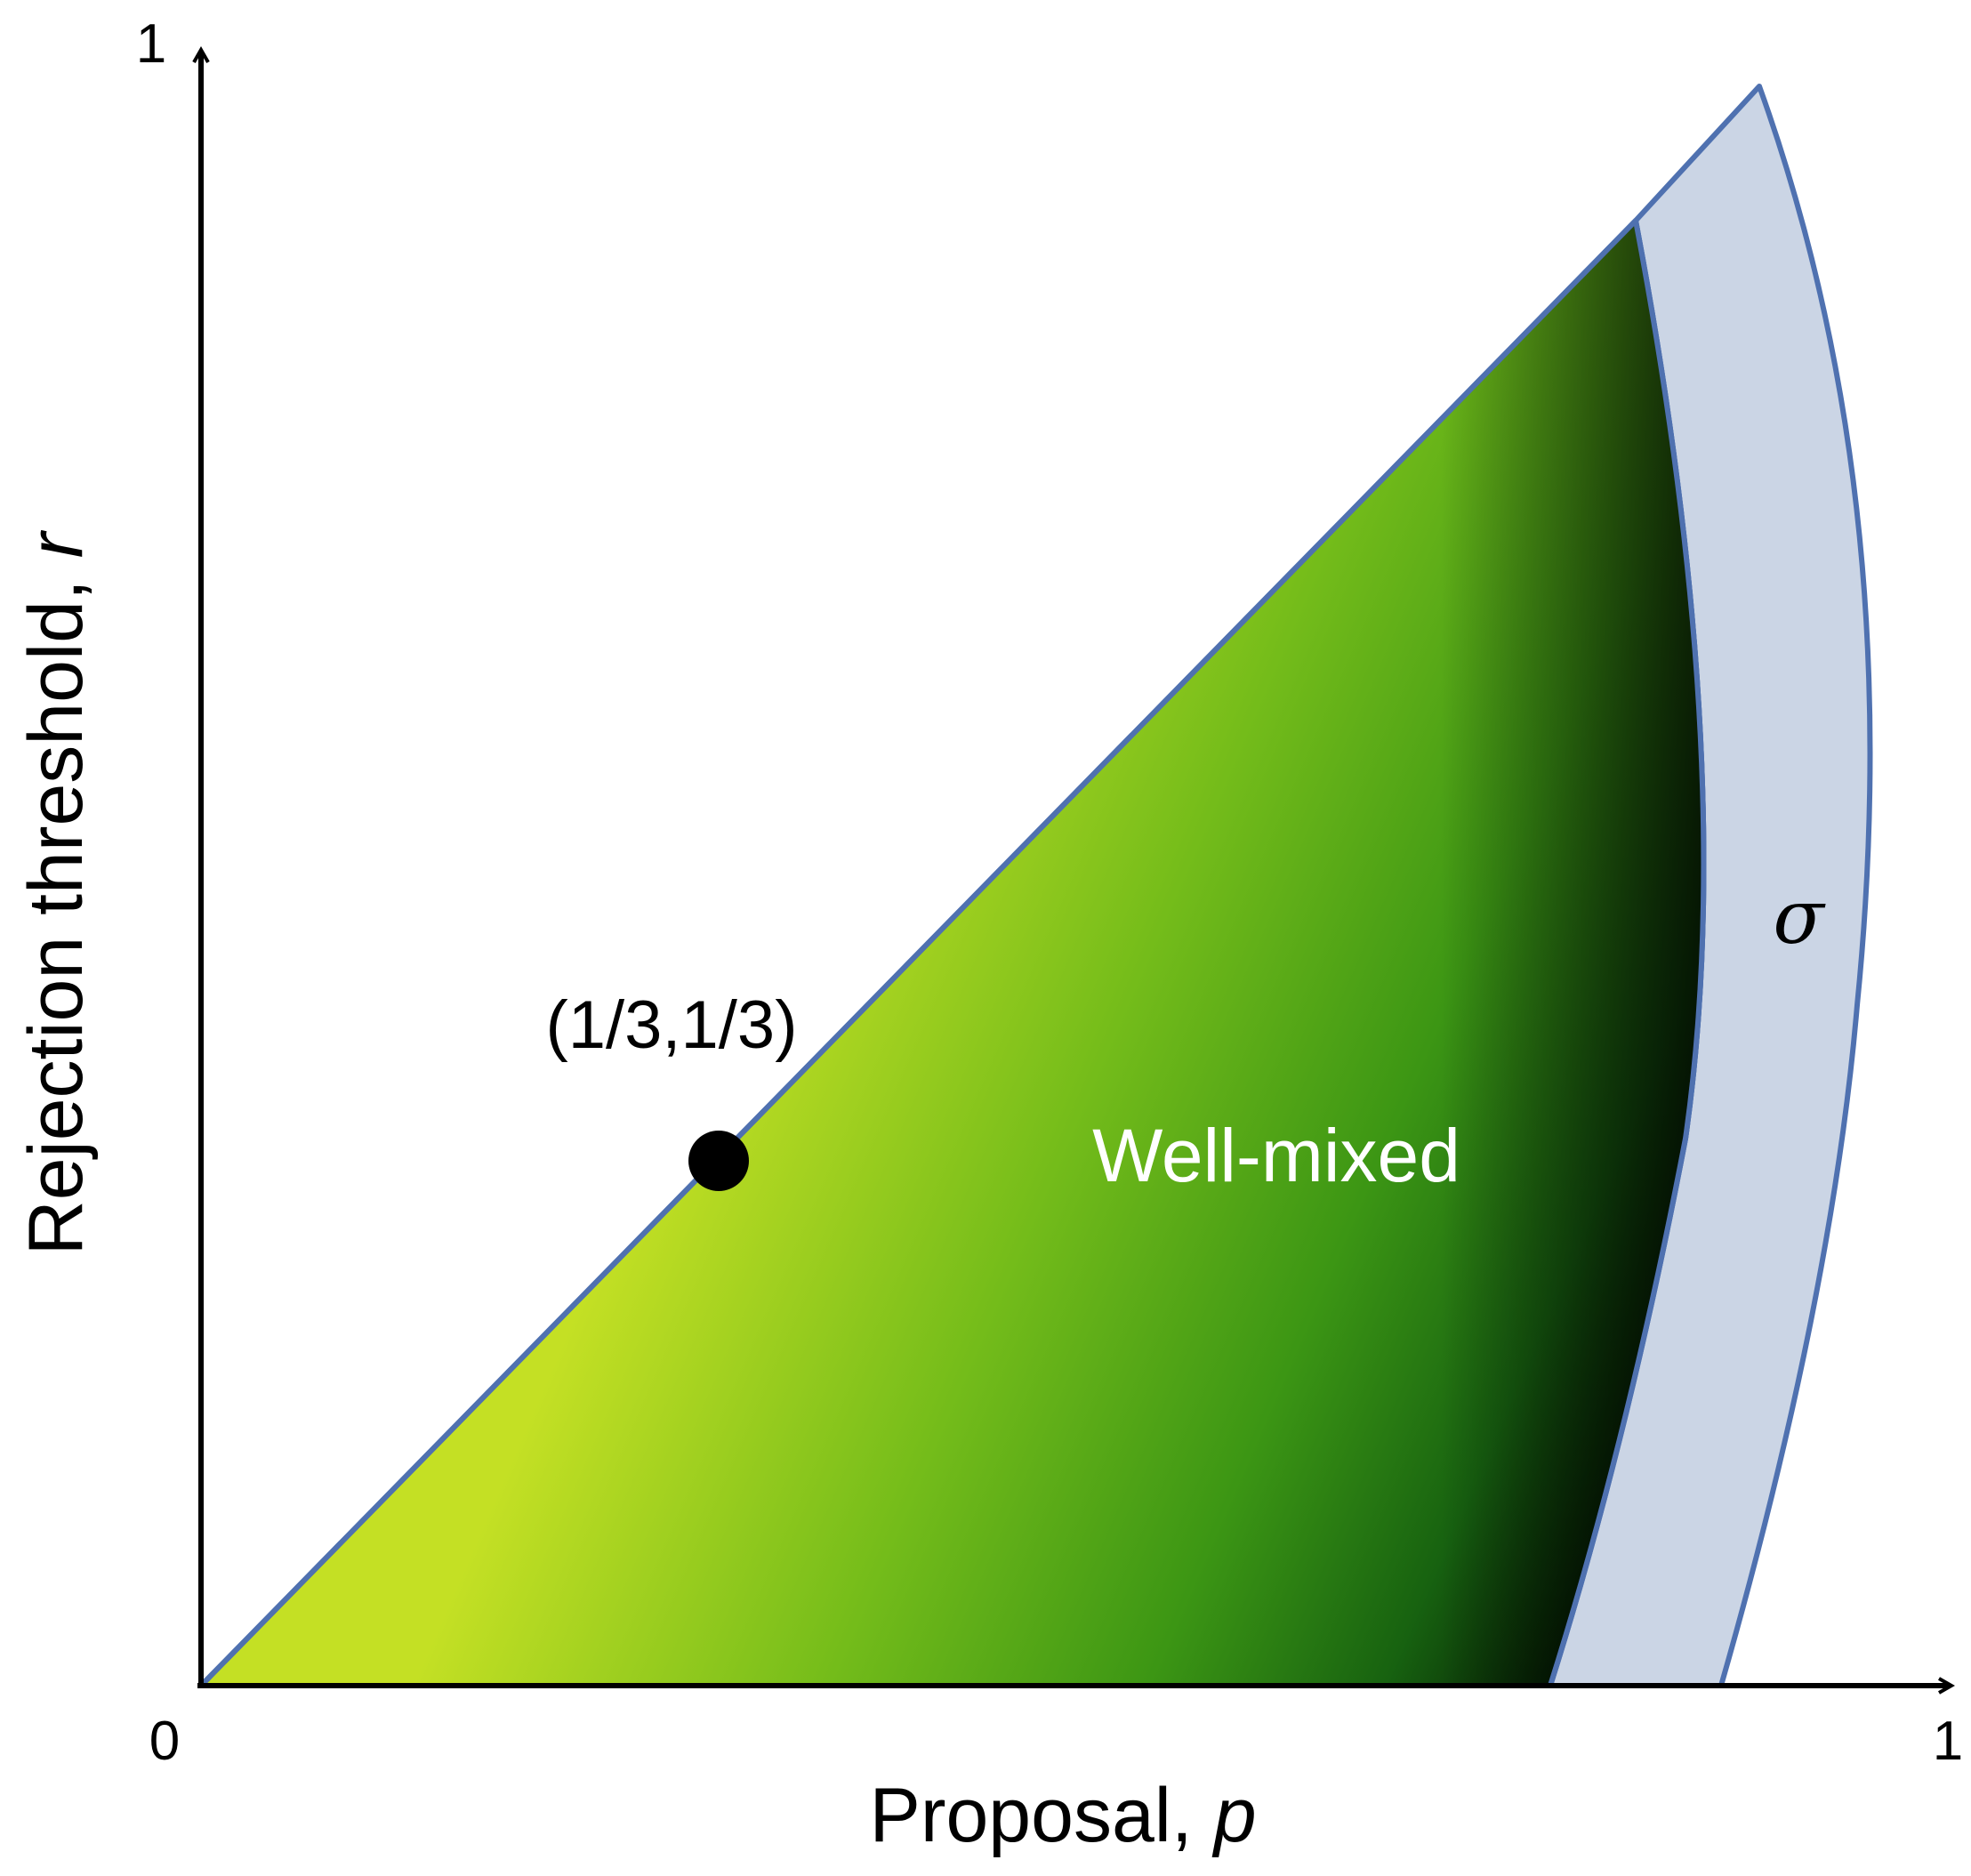 The height and width of the screenshot is (1876, 1971). I want to click on y-axis-title: Rejection threshold, r, so click(56, 892).